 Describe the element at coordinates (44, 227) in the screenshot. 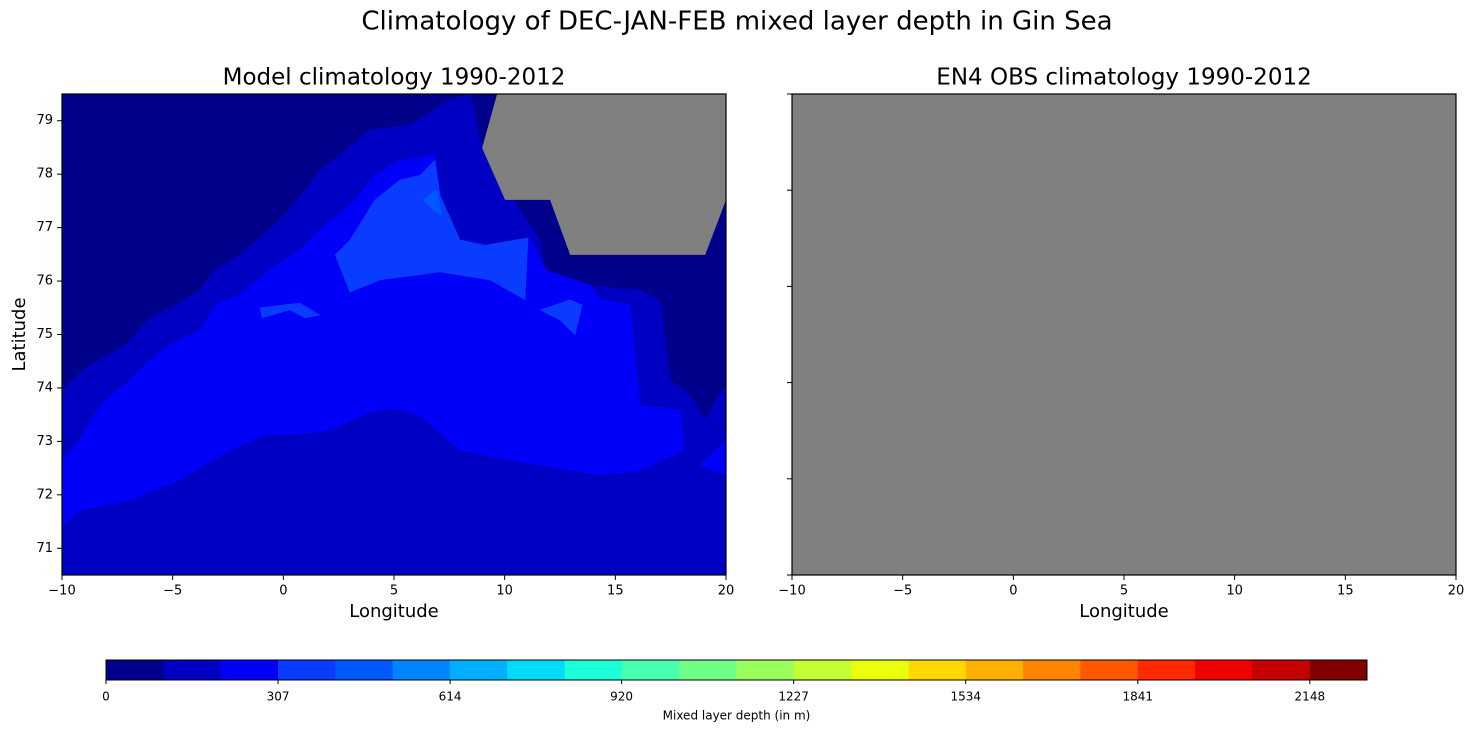

I see `y-tick-label: 77` at that location.